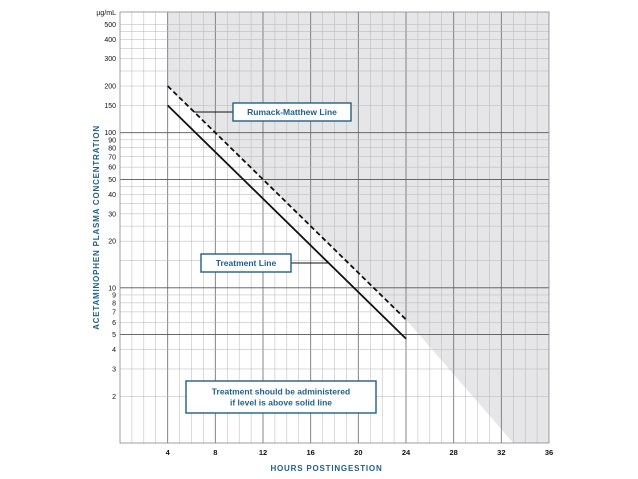 This screenshot has height=479, width=638. I want to click on y-tick-label: 150, so click(110, 106).